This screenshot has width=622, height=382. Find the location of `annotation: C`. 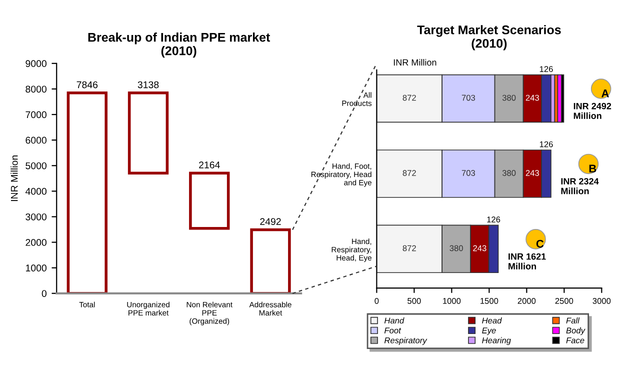

annotation: C is located at coordinates (540, 244).